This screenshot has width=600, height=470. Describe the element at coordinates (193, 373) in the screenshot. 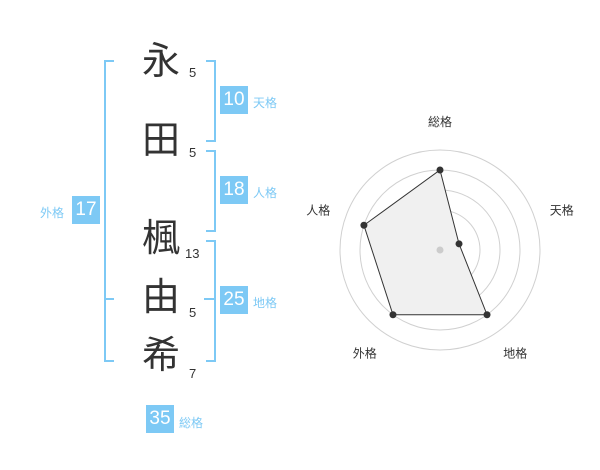

I see `stroke-count: 7` at that location.